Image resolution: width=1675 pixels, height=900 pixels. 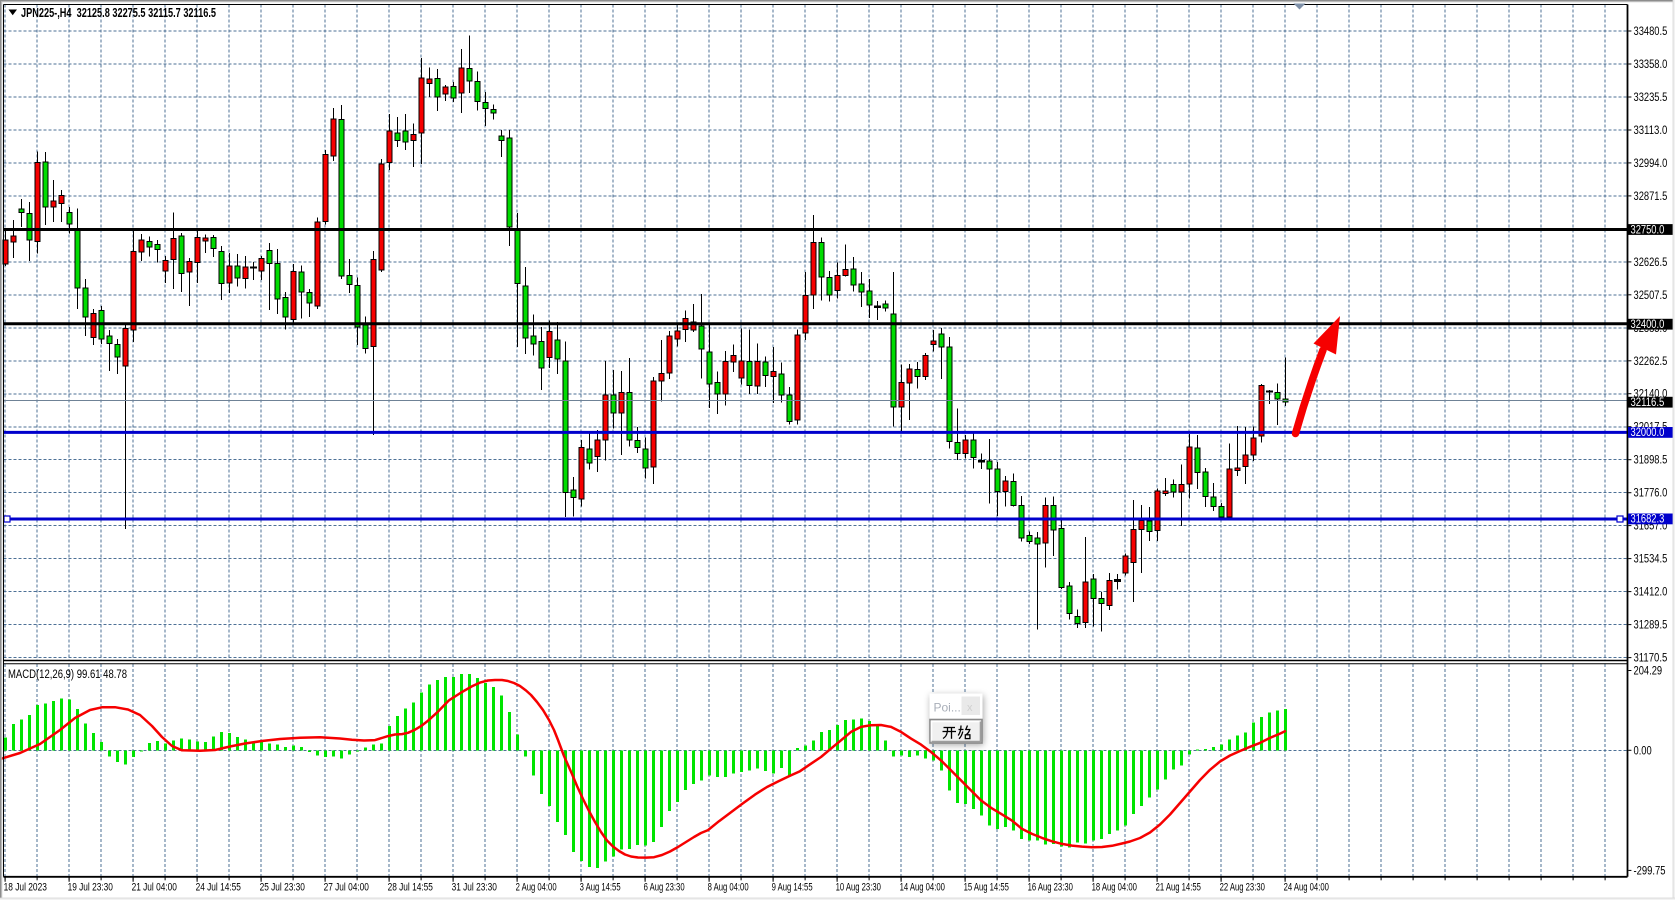 What do you see at coordinates (1651, 659) in the screenshot?
I see `svg-text: 31170.5` at bounding box center [1651, 659].